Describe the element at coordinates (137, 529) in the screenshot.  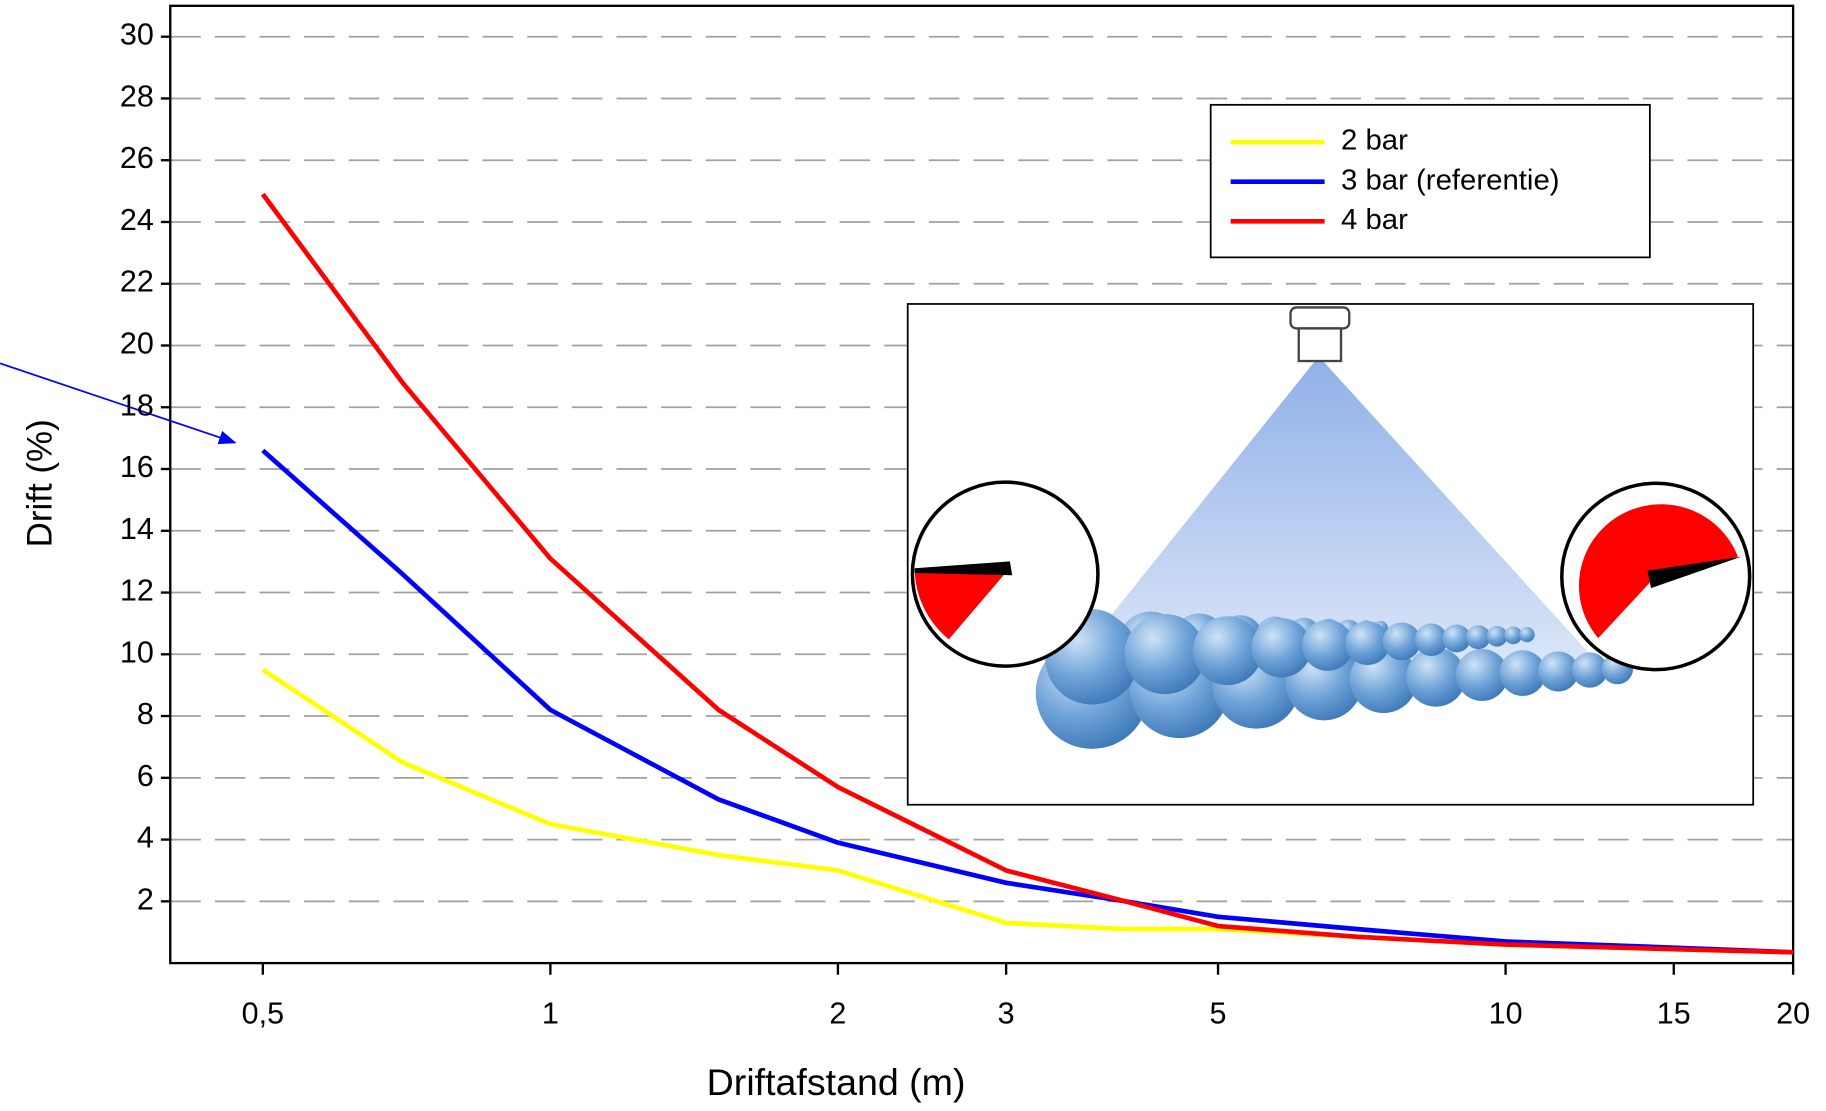
I see `y-tick-label: 14` at that location.